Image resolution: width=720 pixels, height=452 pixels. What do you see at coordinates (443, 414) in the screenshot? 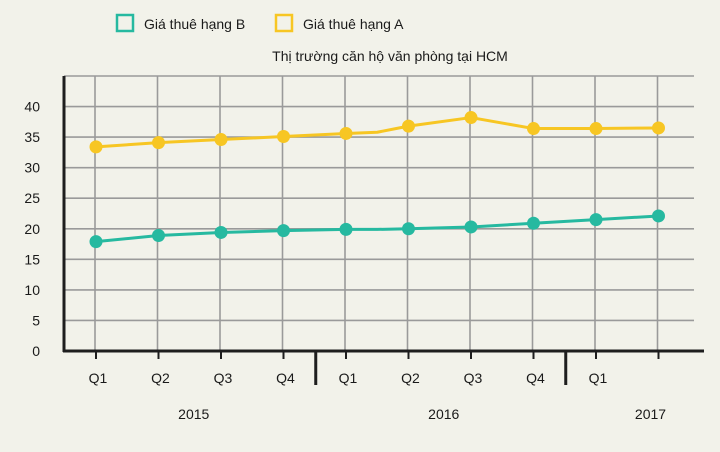
I see `year-label: 2016` at bounding box center [443, 414].